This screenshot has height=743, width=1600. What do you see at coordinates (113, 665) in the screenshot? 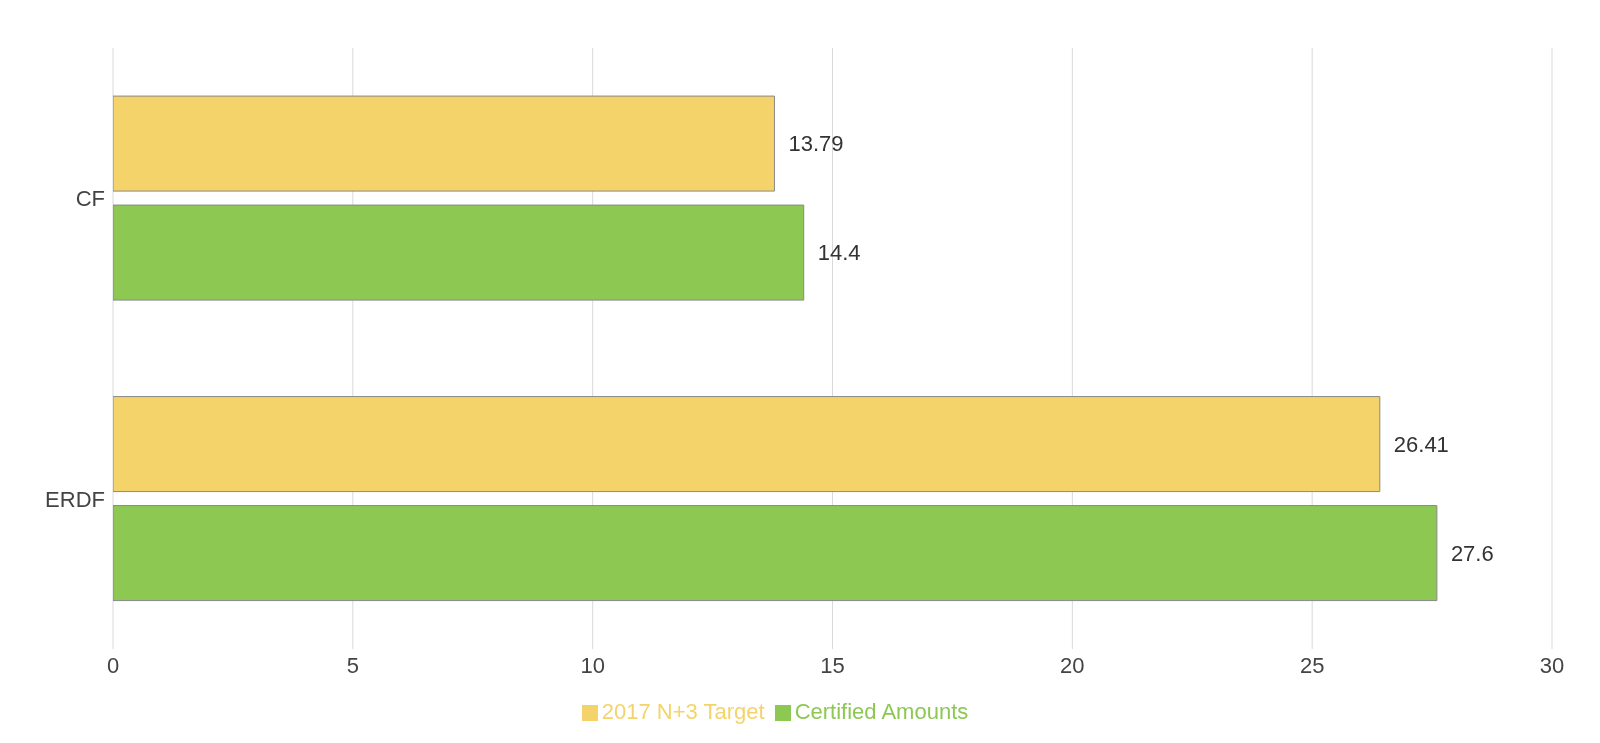
I see `x-tick-label: 0` at bounding box center [113, 665].